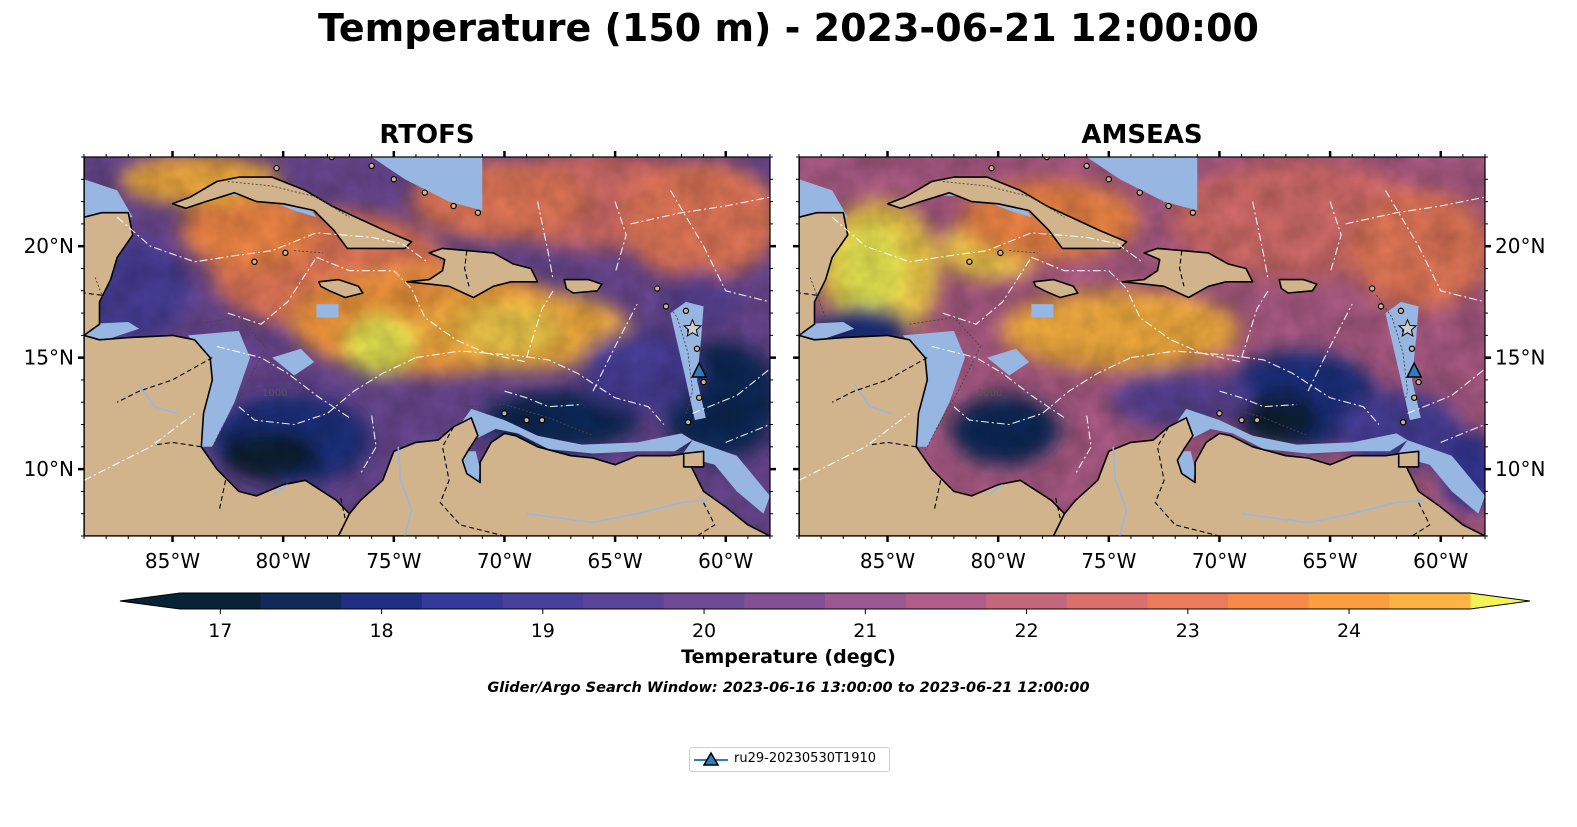  What do you see at coordinates (699, 369) in the screenshot?
I see `glider-triangle-icon` at bounding box center [699, 369].